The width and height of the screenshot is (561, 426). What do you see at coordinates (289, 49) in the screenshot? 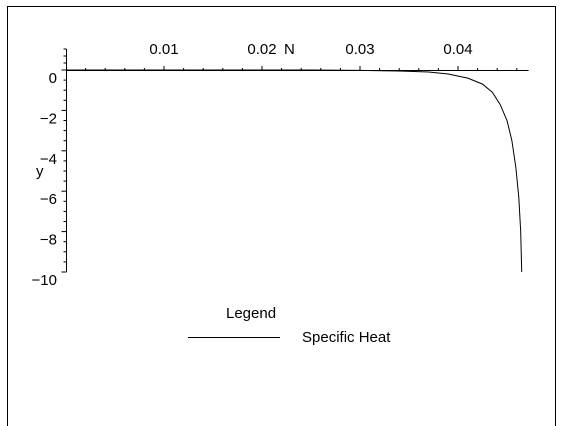
I see `x-axis-label: N` at bounding box center [289, 49].